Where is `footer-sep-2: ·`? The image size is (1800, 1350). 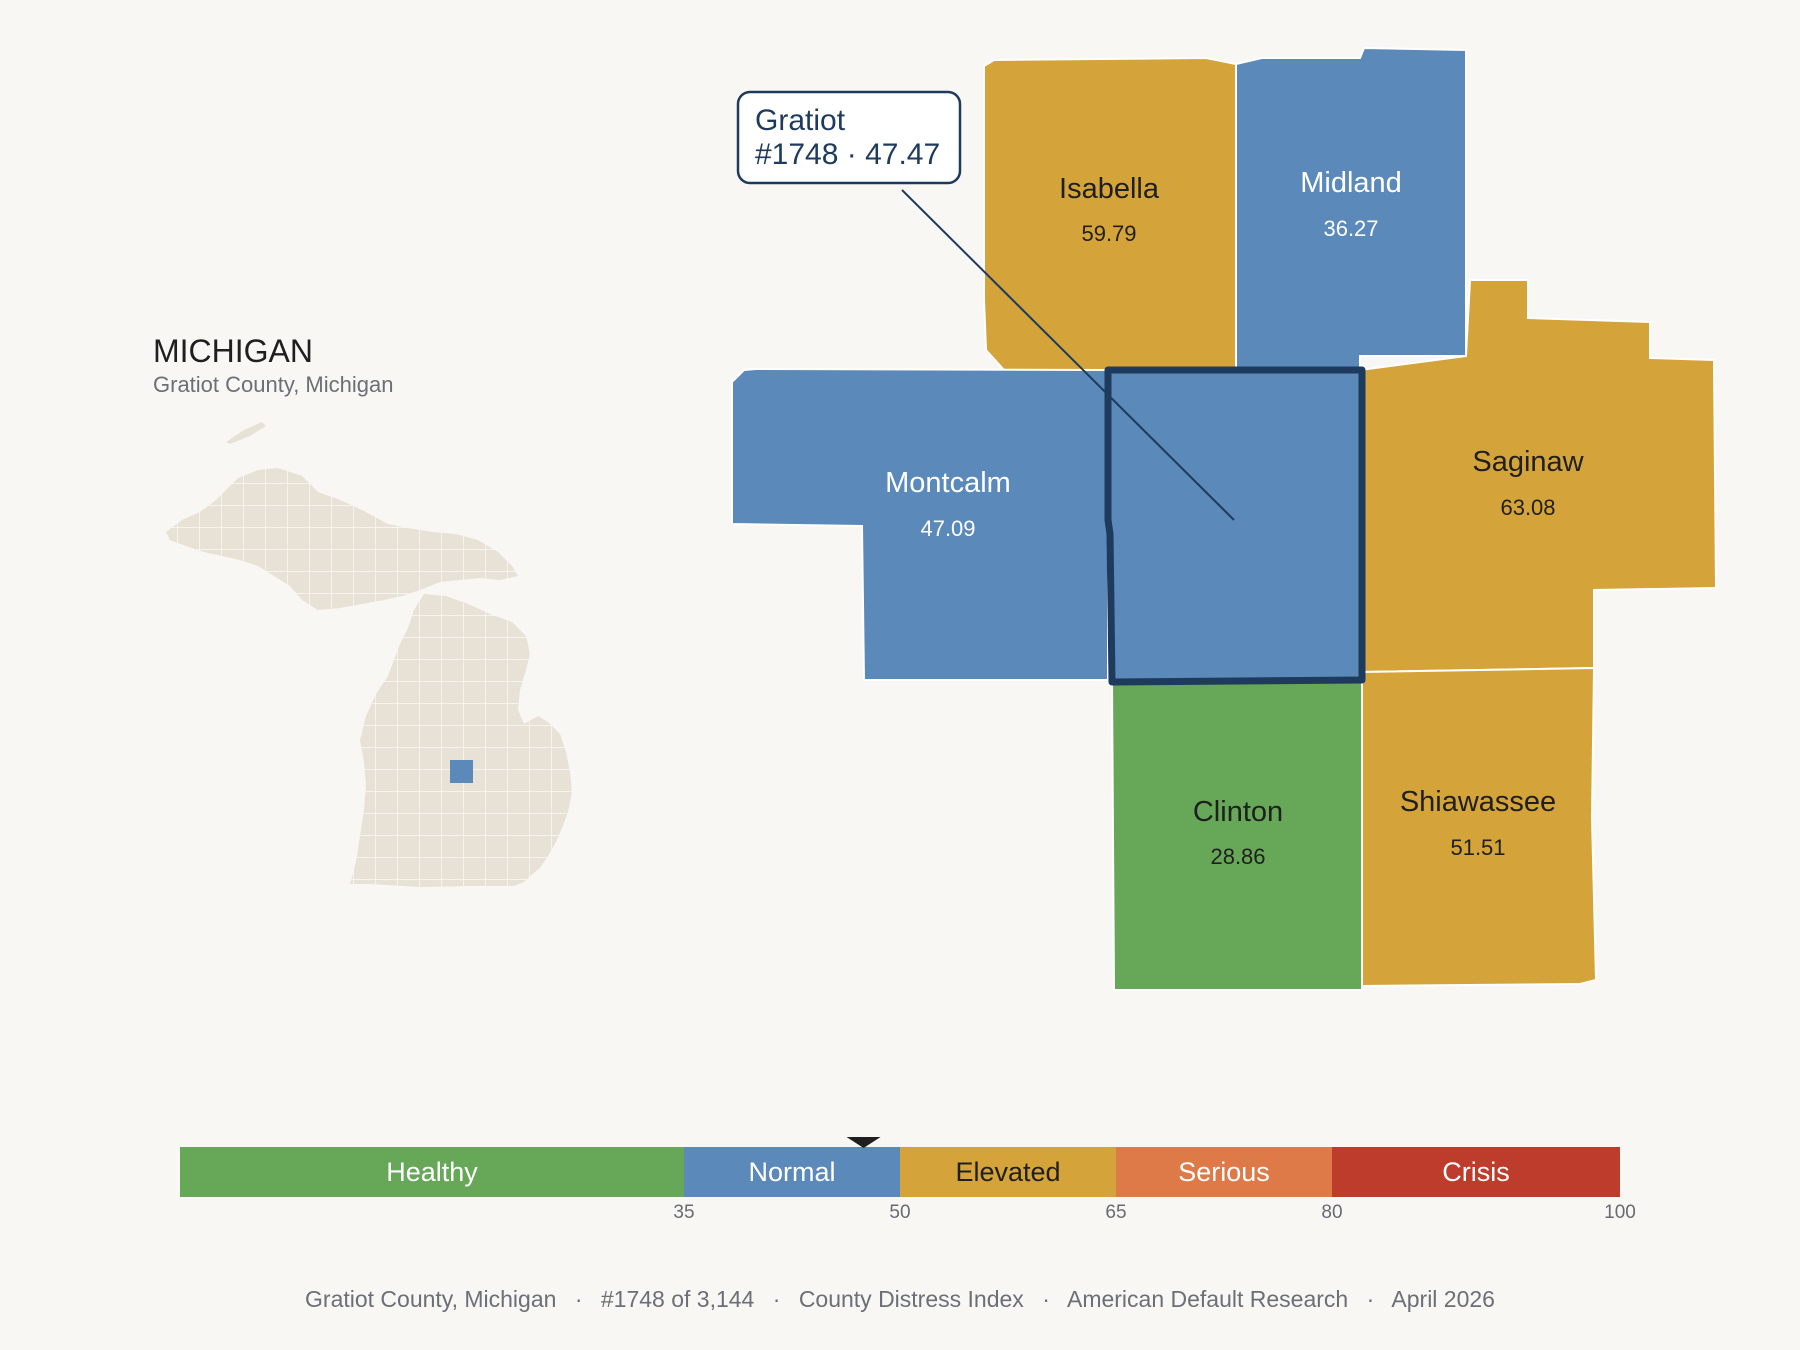
footer-sep-2: · is located at coordinates (777, 1299).